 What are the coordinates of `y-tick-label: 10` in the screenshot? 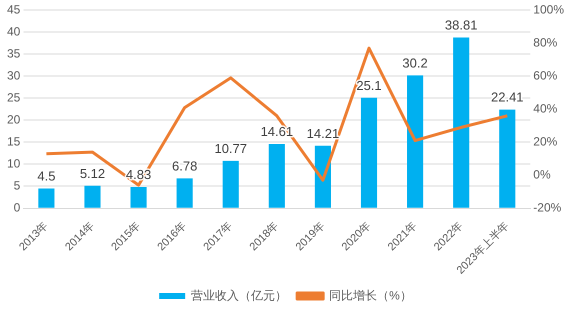 It's located at (13, 163).